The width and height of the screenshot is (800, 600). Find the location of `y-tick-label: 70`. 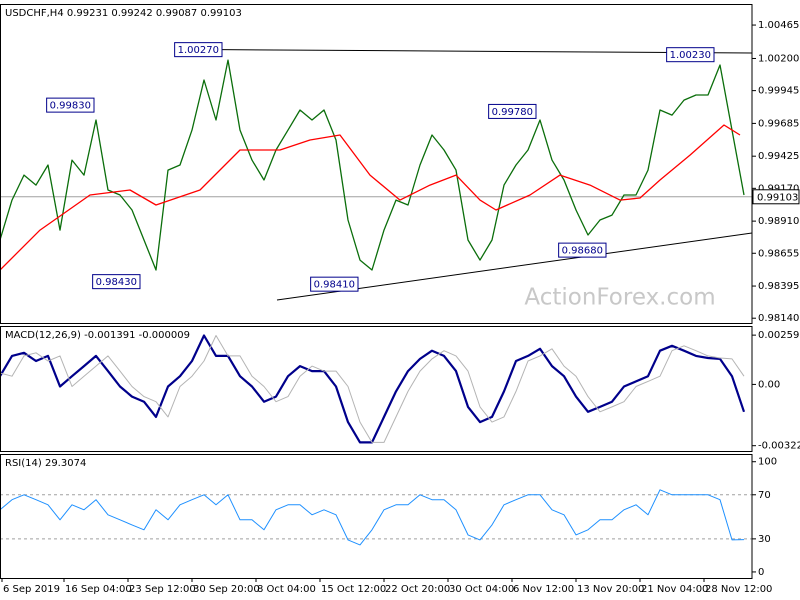

y-tick-label: 70 is located at coordinates (764, 495).